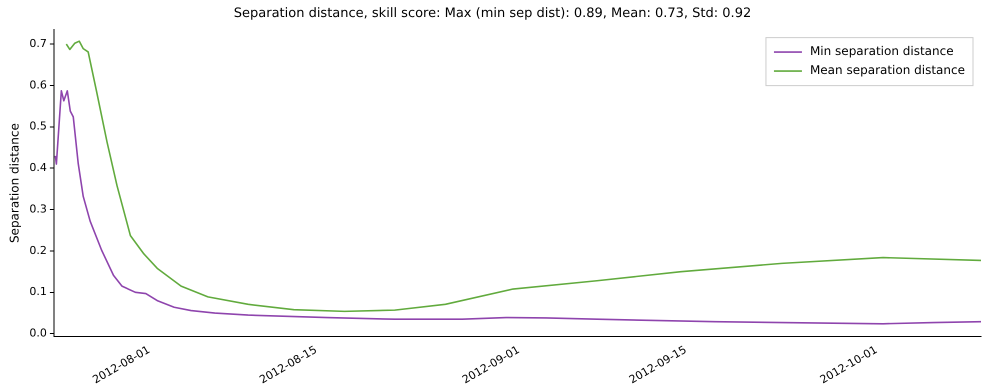  I want to click on y-axis-title: Separation distance, so click(14, 183).